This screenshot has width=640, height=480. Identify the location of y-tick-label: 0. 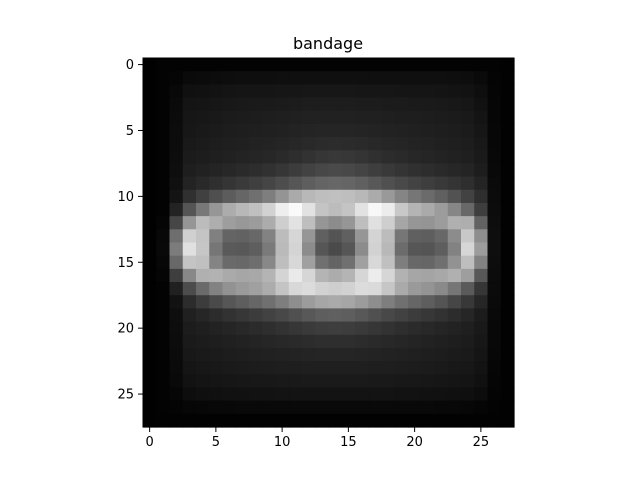
(130, 65).